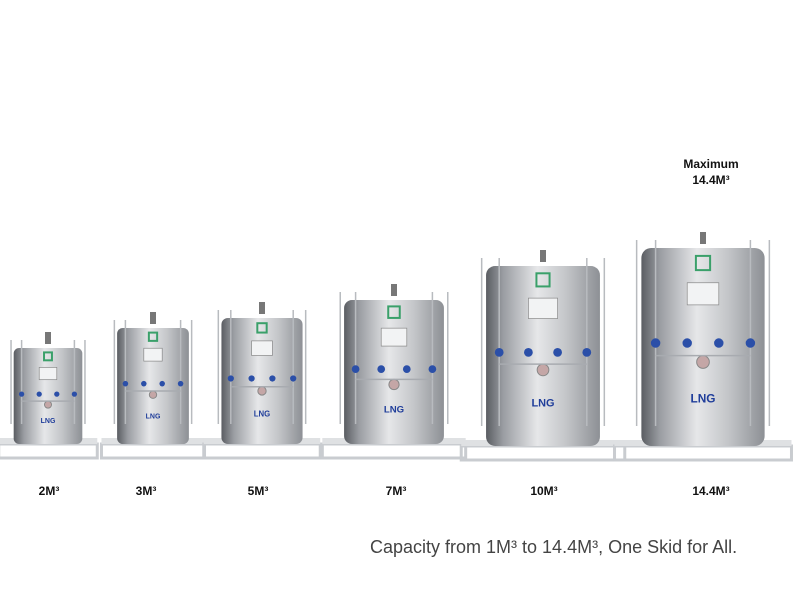 Image resolution: width=800 pixels, height=600 pixels. What do you see at coordinates (711, 180) in the screenshot?
I see `maximum-value: 14.4M³` at bounding box center [711, 180].